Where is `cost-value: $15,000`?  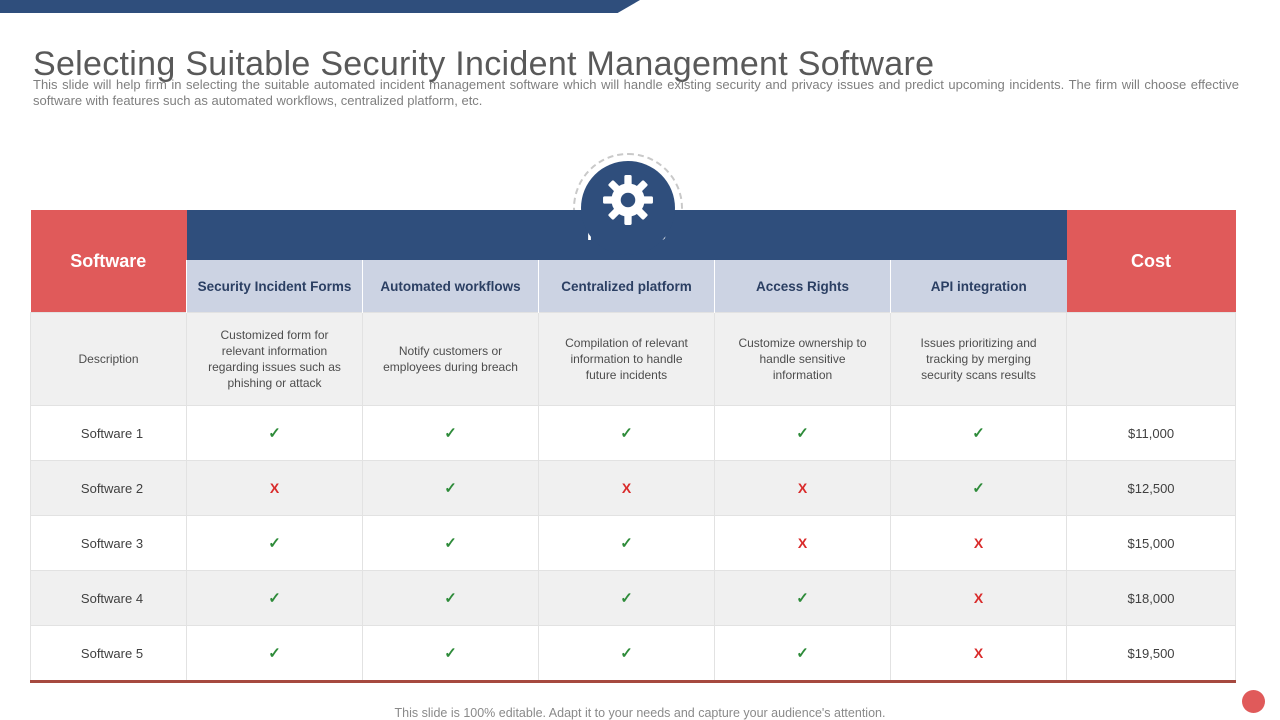 cost-value: $15,000 is located at coordinates (1151, 543).